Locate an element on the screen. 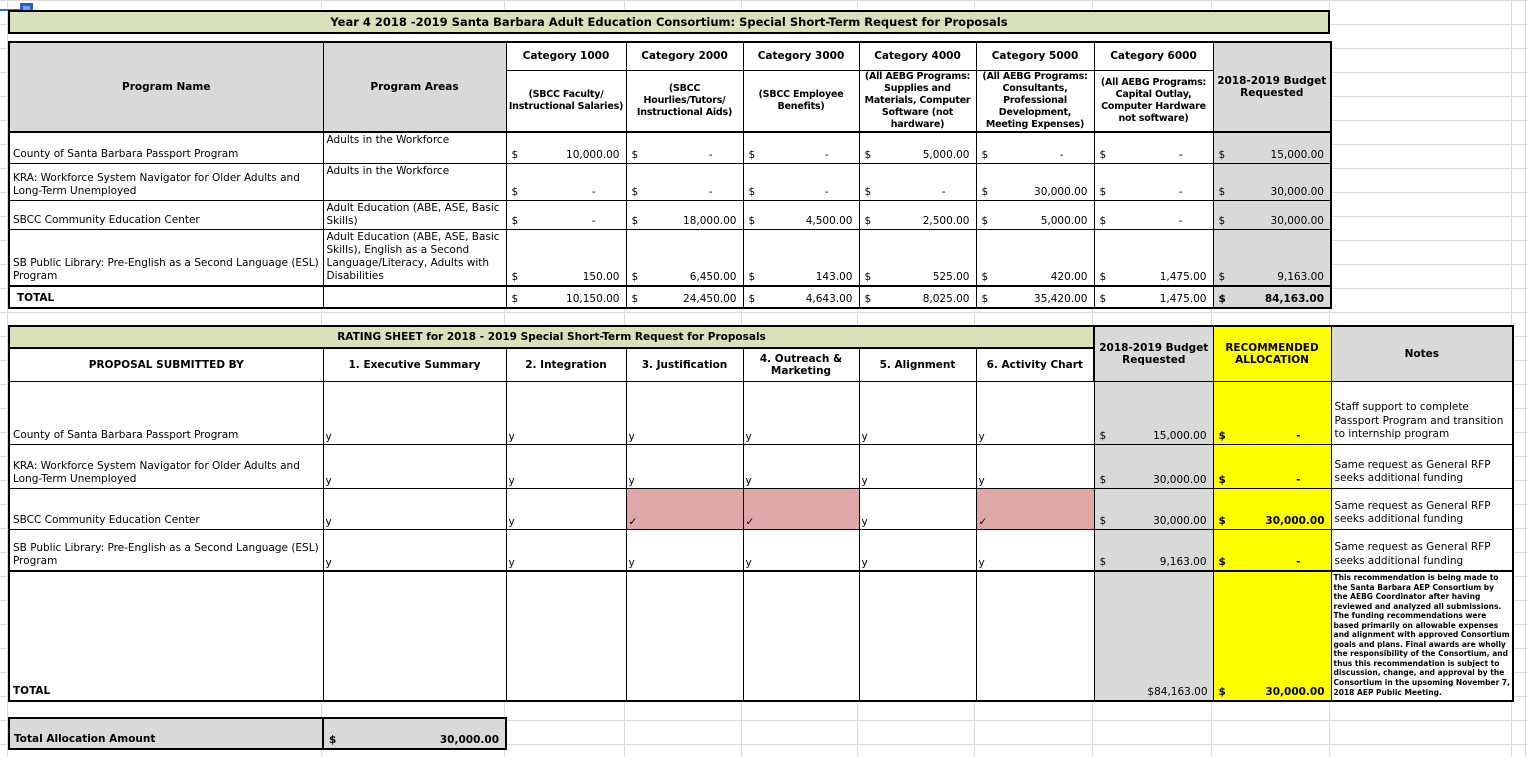  total-amount-cell: $24,450.00 is located at coordinates (684, 296).